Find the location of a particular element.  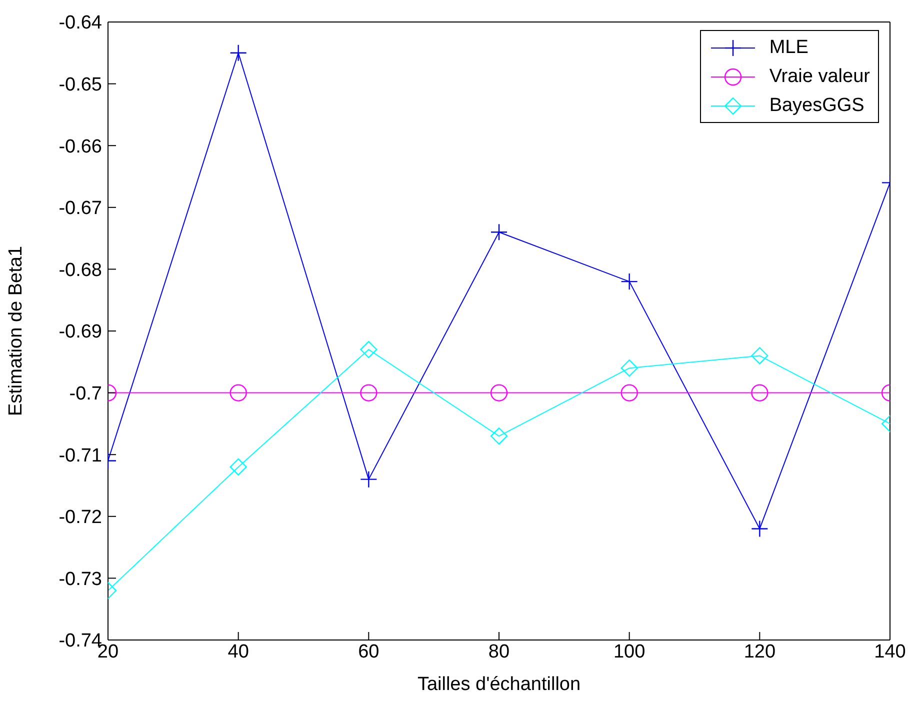

y-axis-title: Estimation de Beta1 is located at coordinates (16, 331).